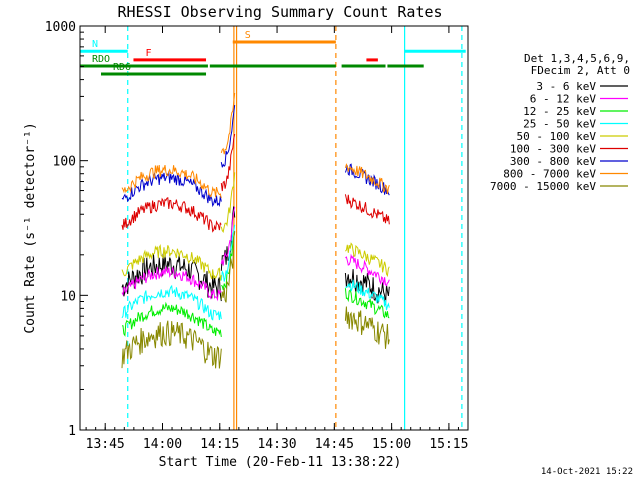 The width and height of the screenshot is (640, 480). What do you see at coordinates (563, 99) in the screenshot?
I see `legend-label-6-12-kev: 6 - 12 keV` at bounding box center [563, 99].